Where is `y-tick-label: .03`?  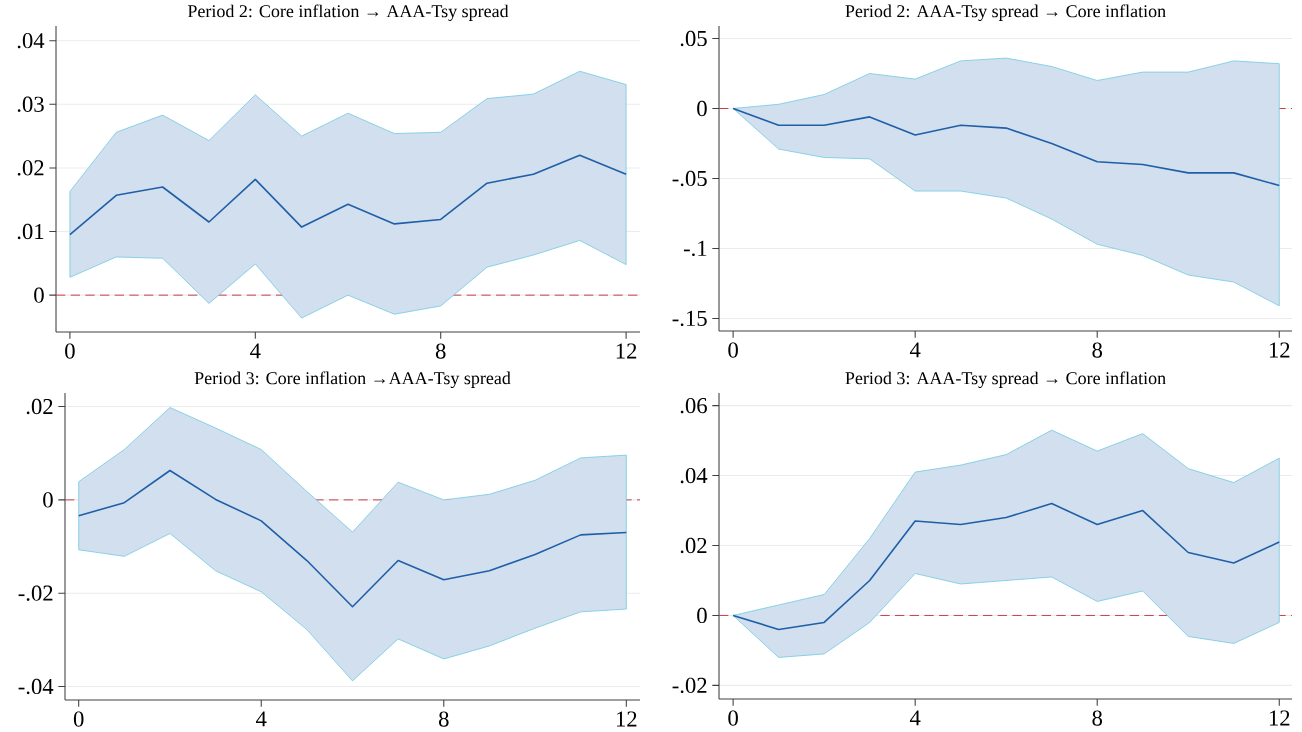
y-tick-label: .03 is located at coordinates (30, 104).